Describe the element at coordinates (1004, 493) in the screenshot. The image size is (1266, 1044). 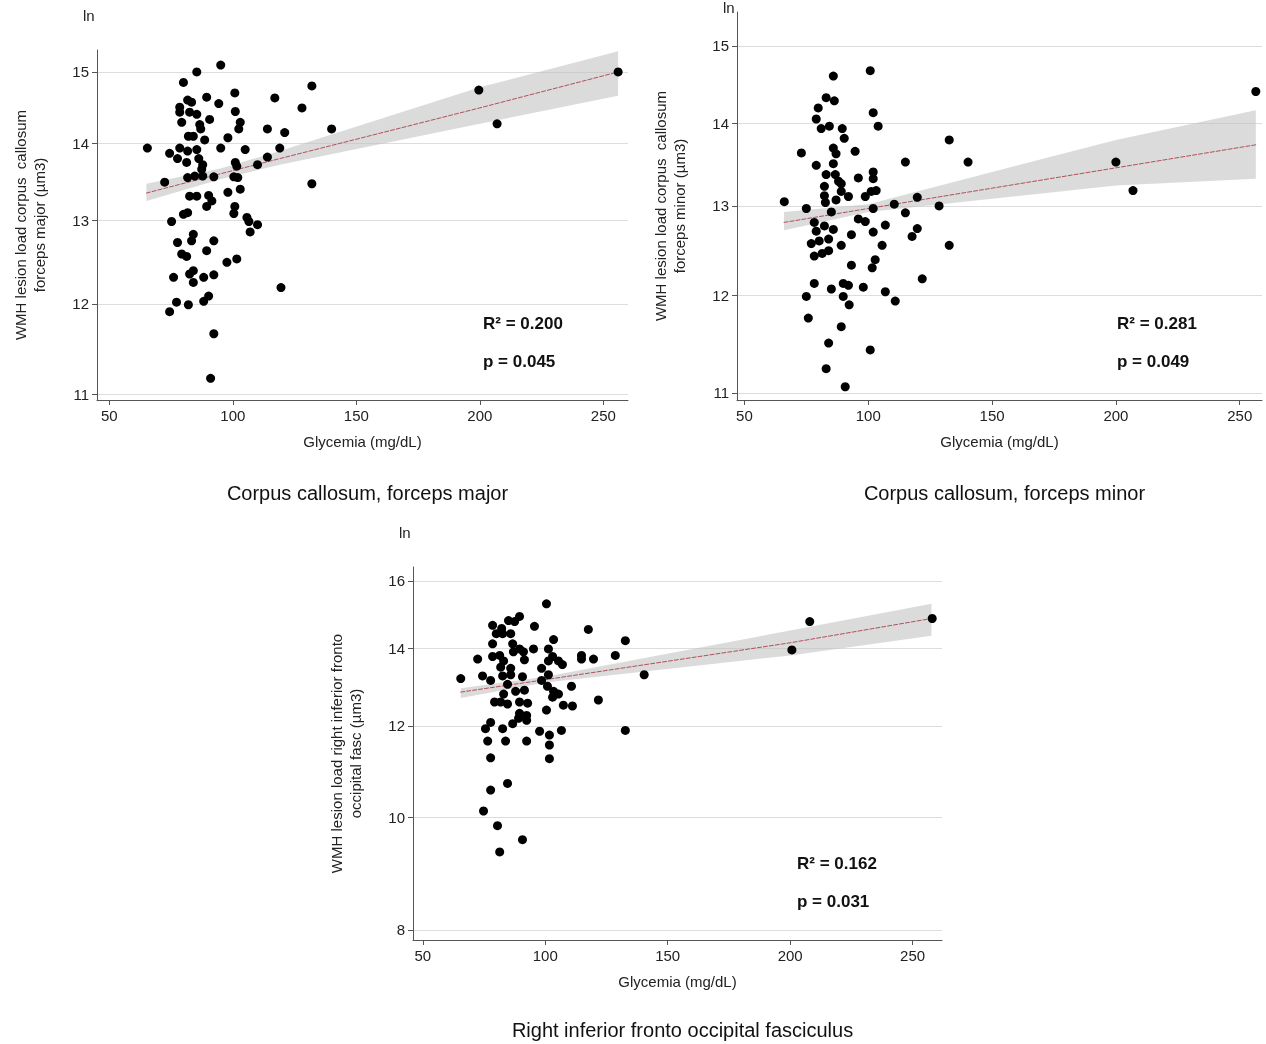
I see `text: Corpus callosum, forceps minor` at that location.